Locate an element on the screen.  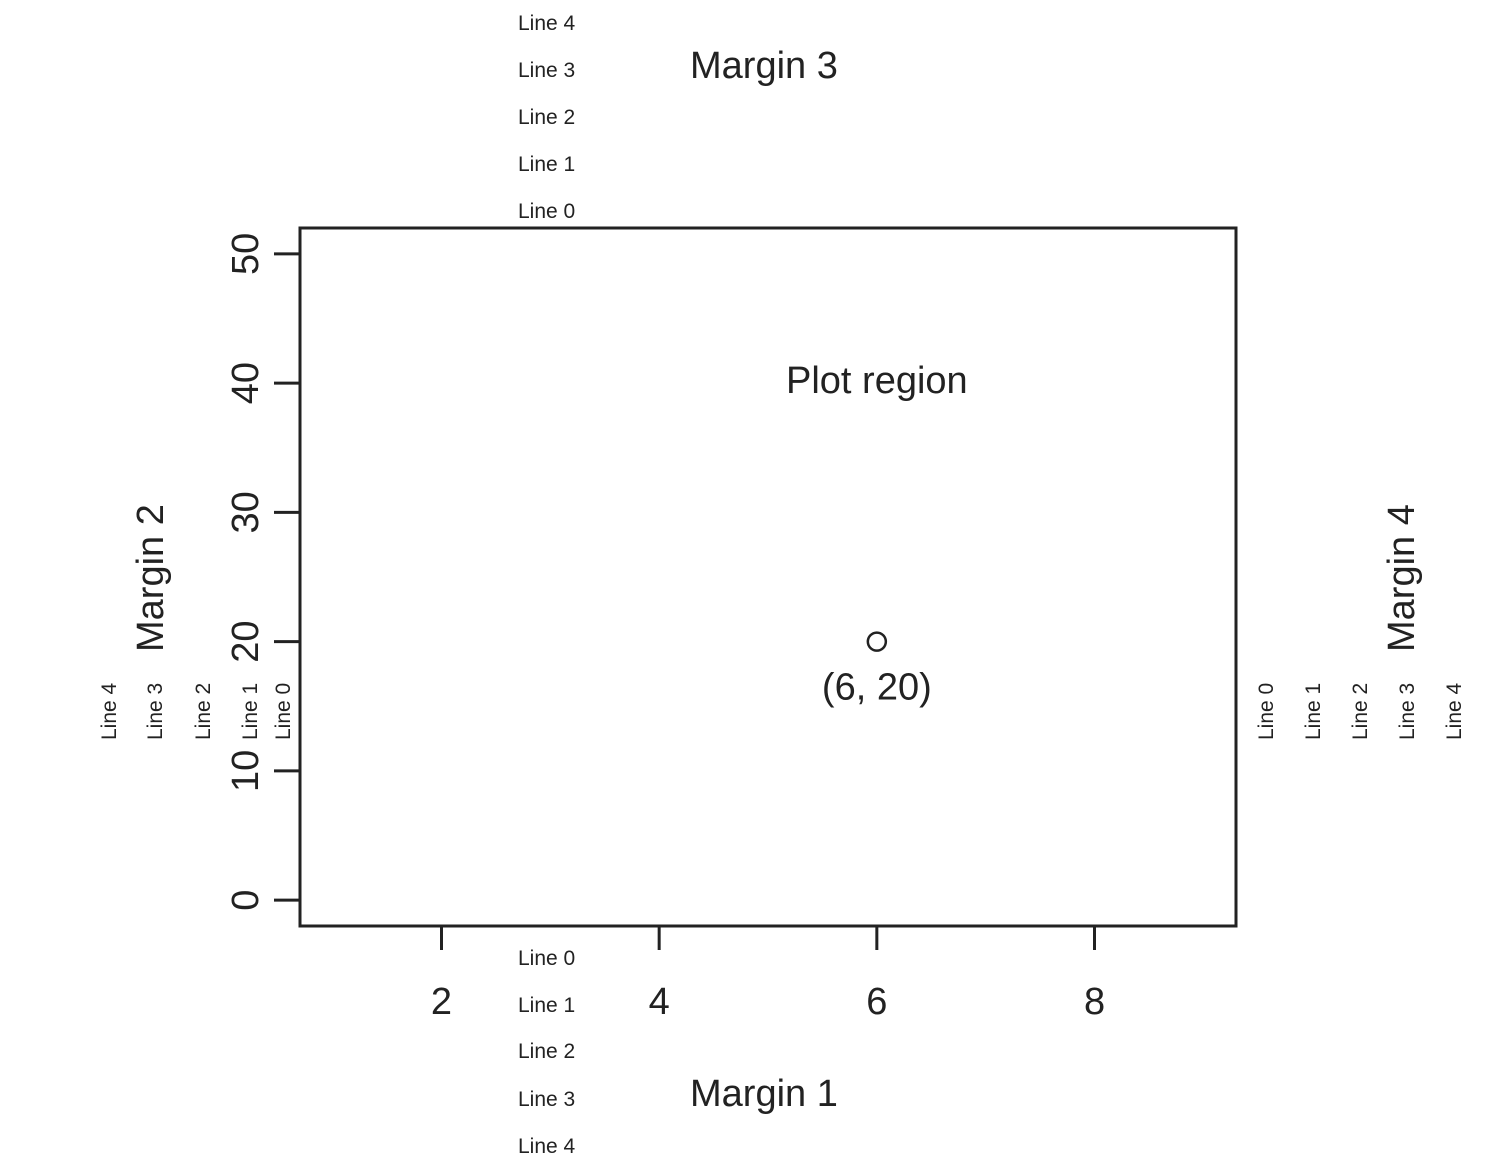
margin3-line-label: Line 2 is located at coordinates (546, 117).